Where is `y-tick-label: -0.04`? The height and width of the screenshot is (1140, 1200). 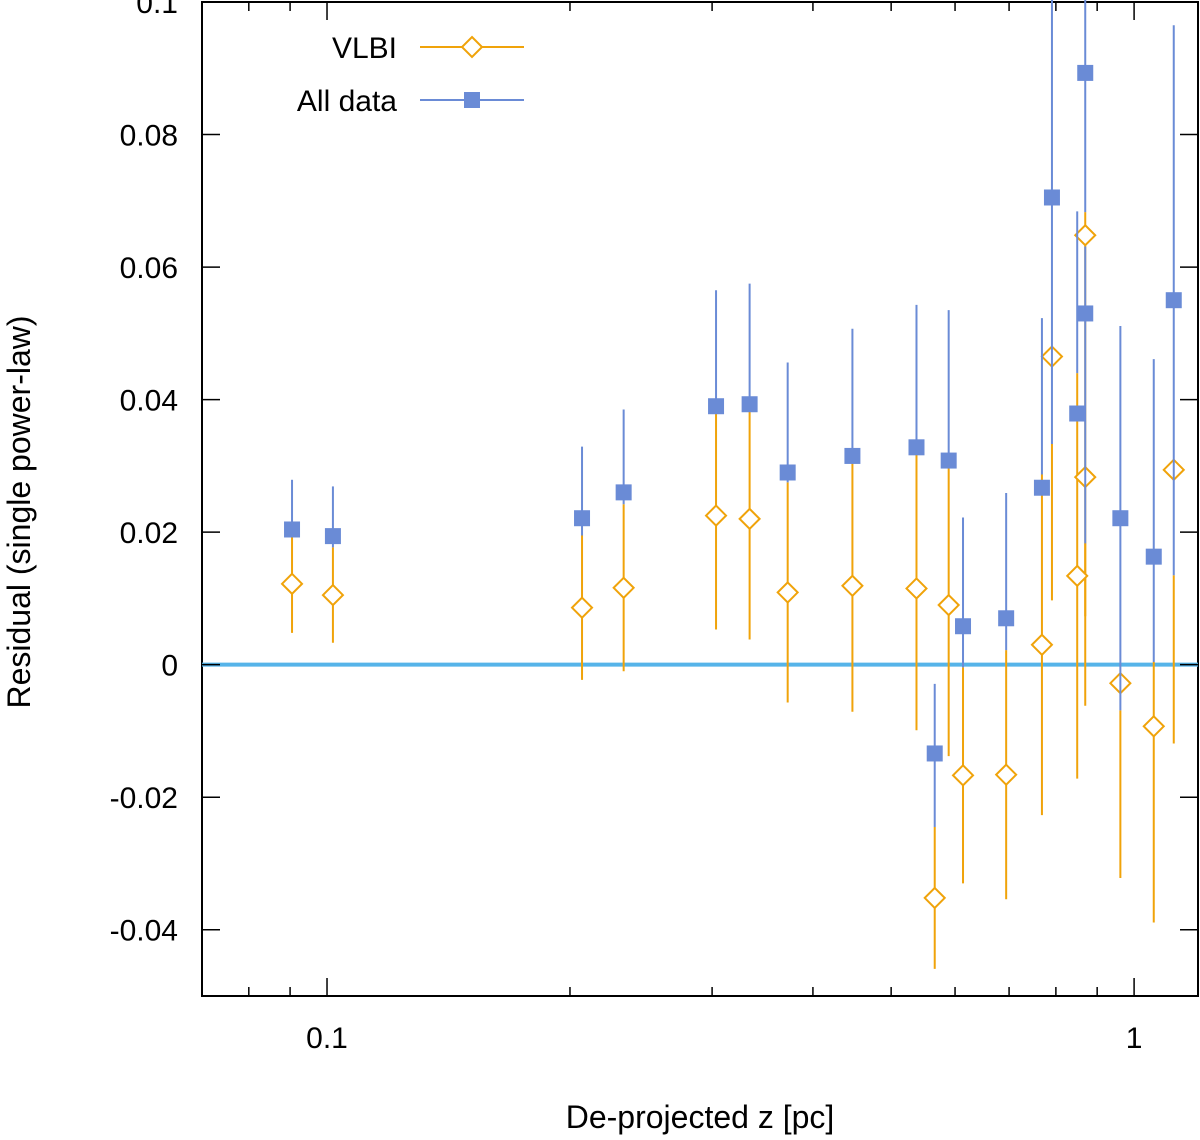
y-tick-label: -0.04 is located at coordinates (144, 931).